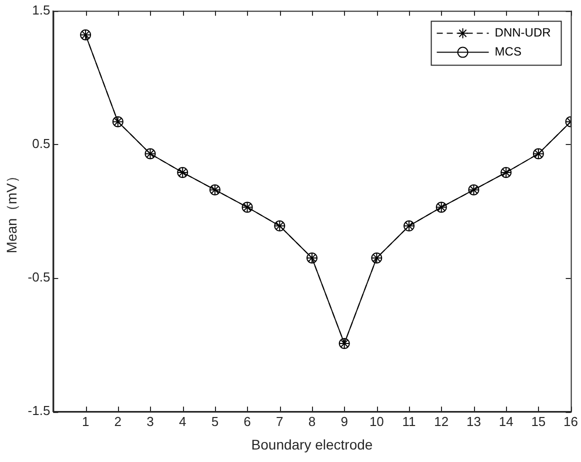  Describe the element at coordinates (150, 421) in the screenshot. I see `x-tick-label: 3` at that location.